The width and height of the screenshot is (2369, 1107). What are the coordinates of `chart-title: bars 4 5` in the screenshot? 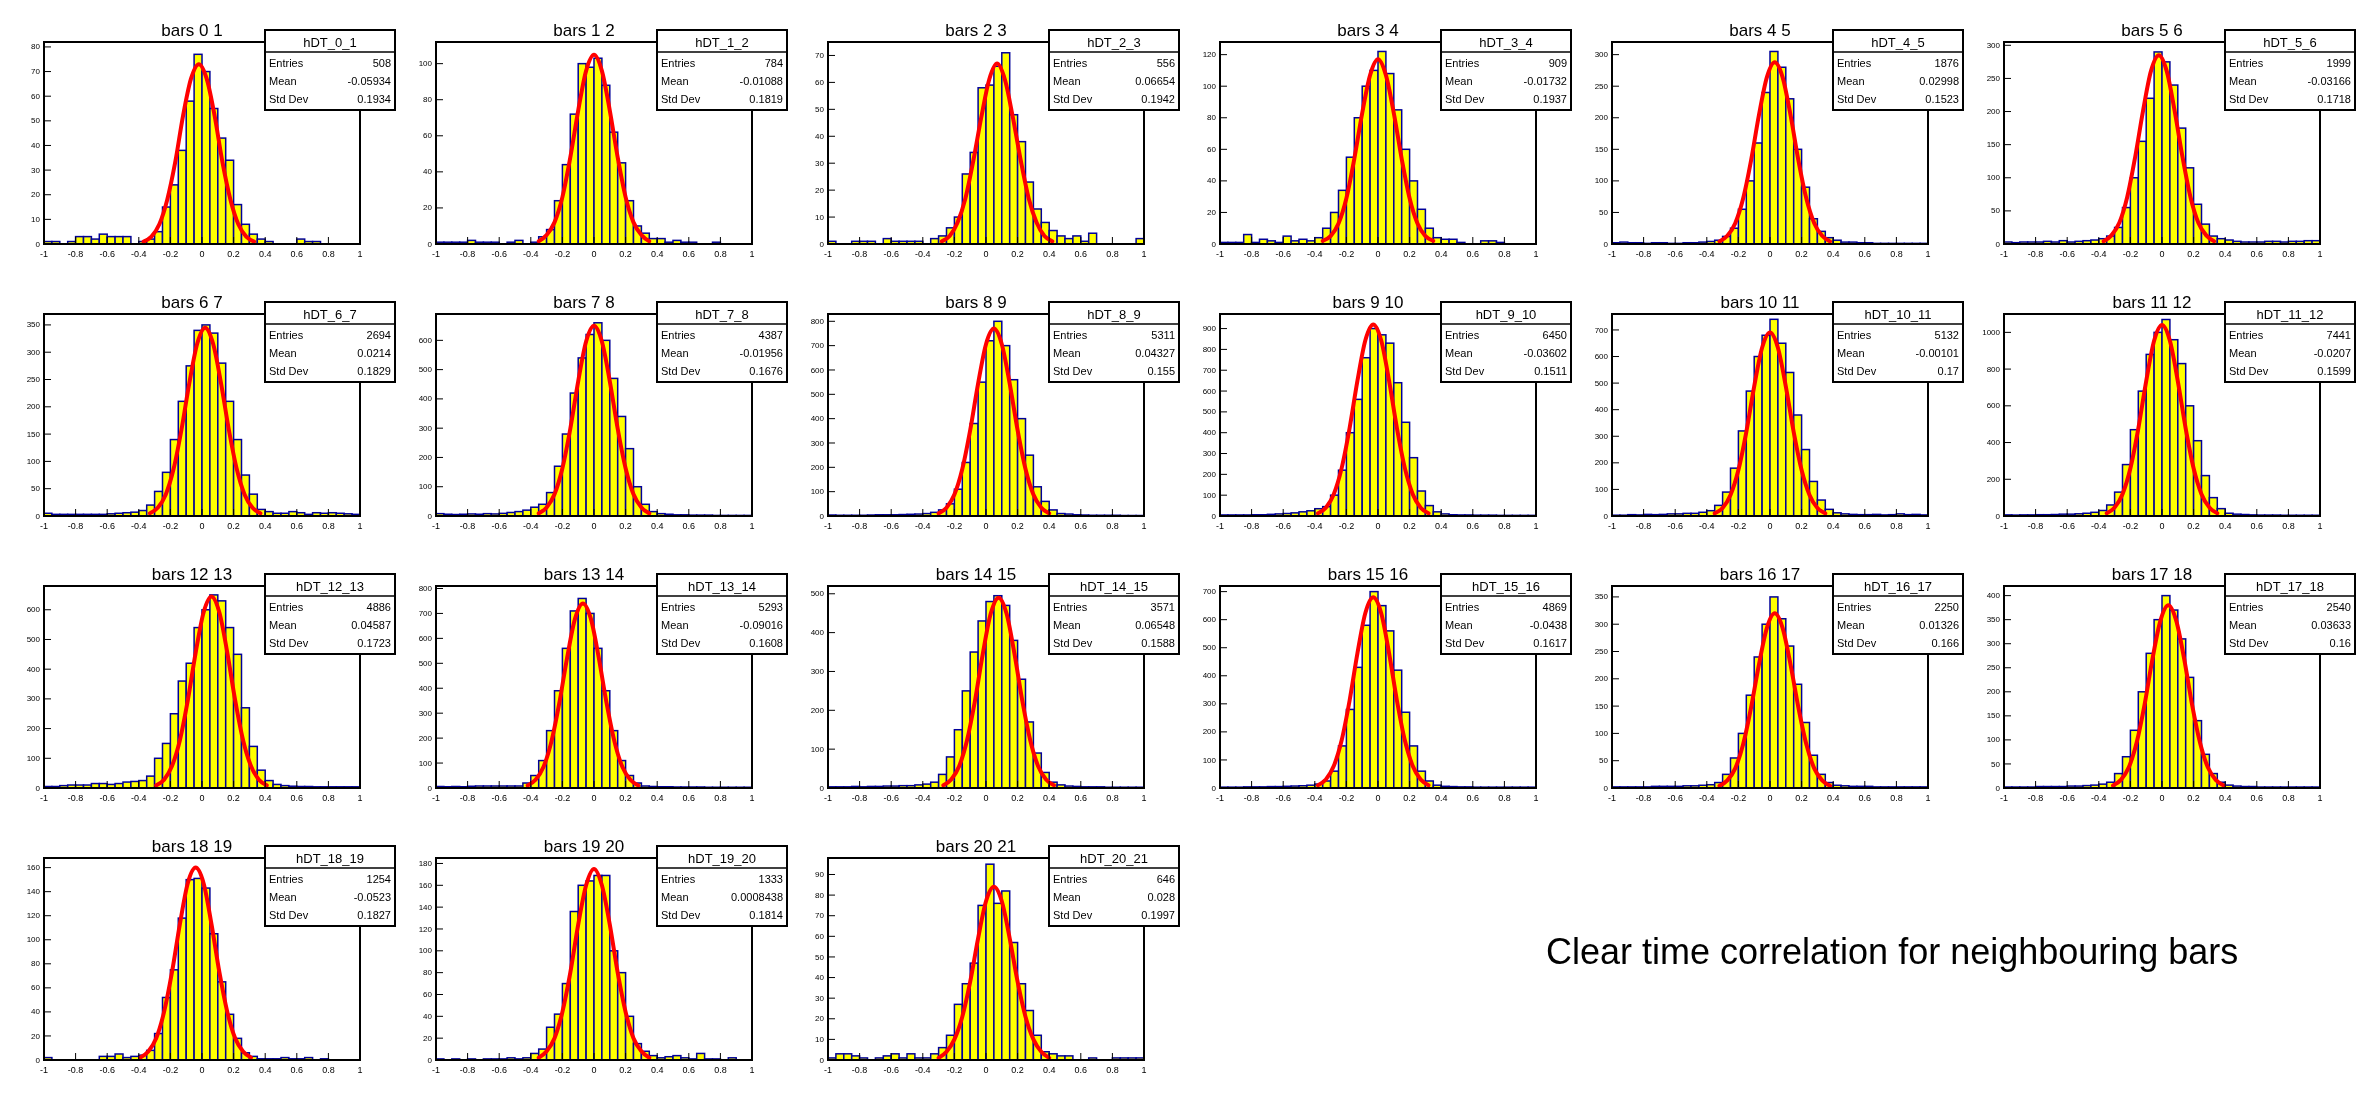 It's located at (1760, 30).